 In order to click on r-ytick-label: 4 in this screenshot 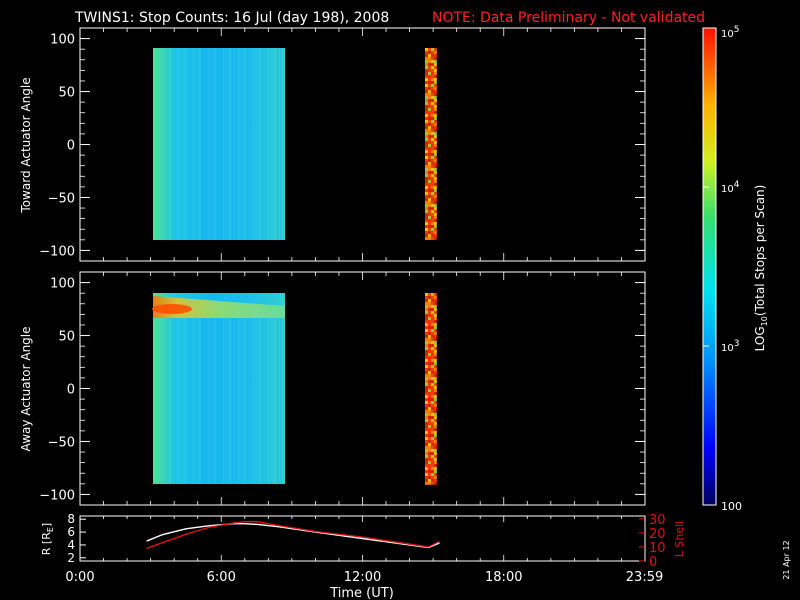, I will do `click(71, 545)`.